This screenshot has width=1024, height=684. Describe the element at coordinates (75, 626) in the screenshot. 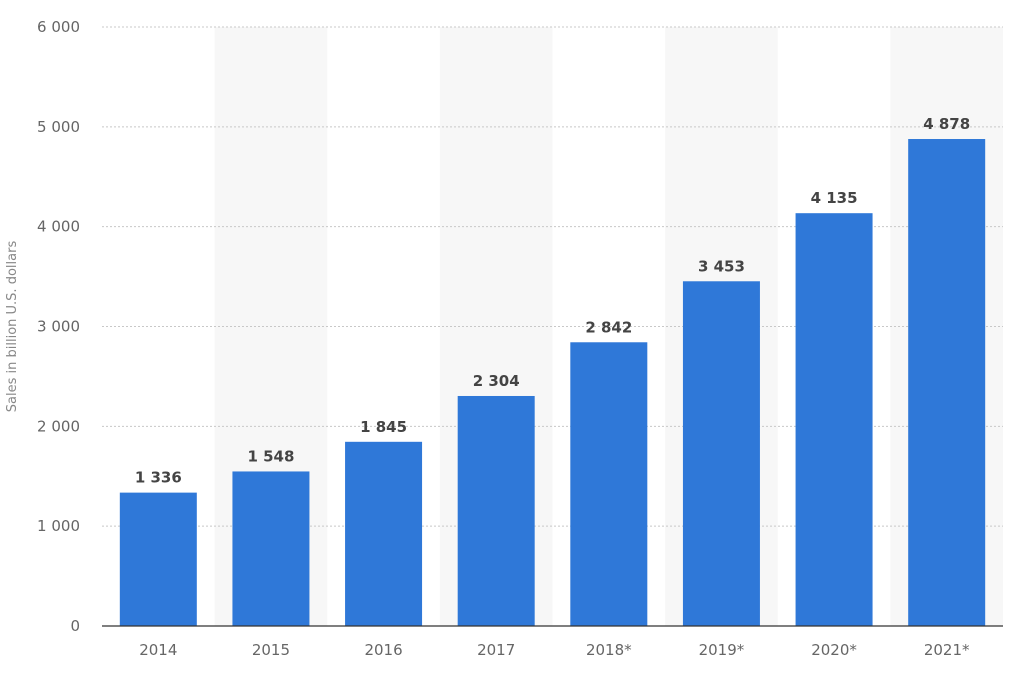

I see `y-tick-label: 0` at that location.